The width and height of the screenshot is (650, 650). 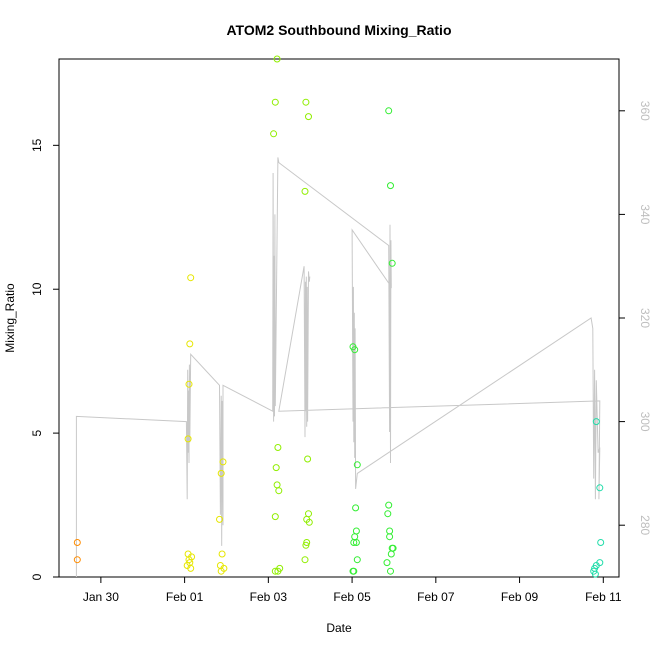 What do you see at coordinates (644, 214) in the screenshot?
I see `right-y-tick-label: 340` at bounding box center [644, 214].